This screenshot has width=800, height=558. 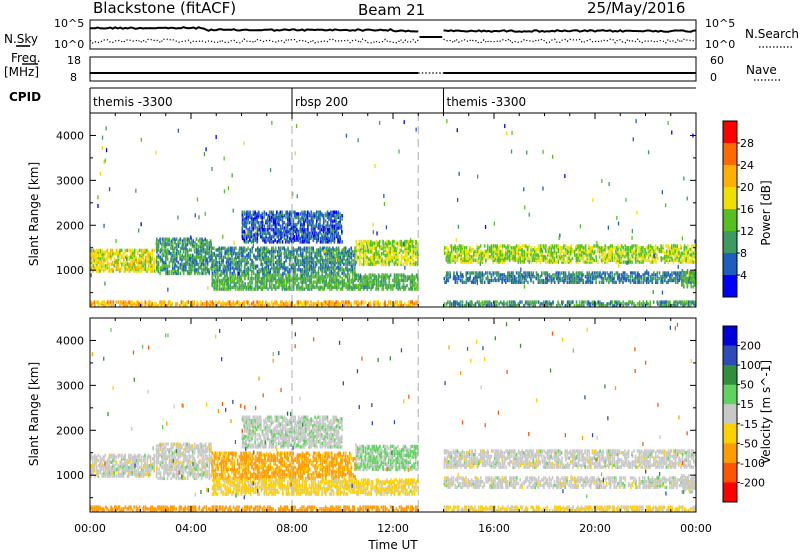 I want to click on nsearch-label: N.Search, so click(x=772, y=34).